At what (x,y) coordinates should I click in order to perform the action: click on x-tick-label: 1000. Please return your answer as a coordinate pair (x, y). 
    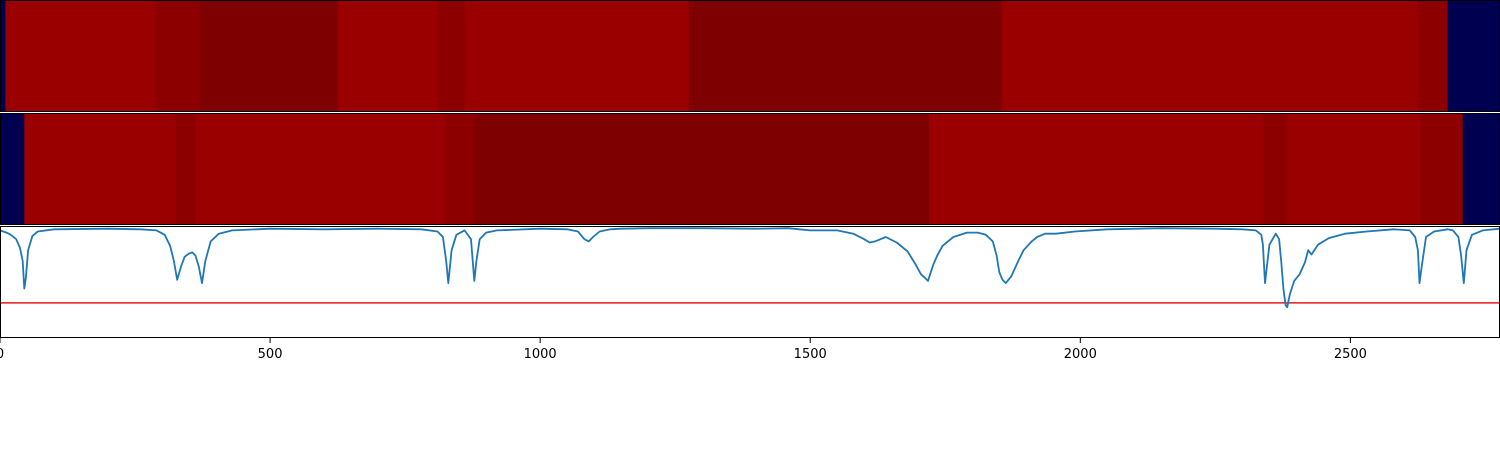
    Looking at the image, I should click on (540, 354).